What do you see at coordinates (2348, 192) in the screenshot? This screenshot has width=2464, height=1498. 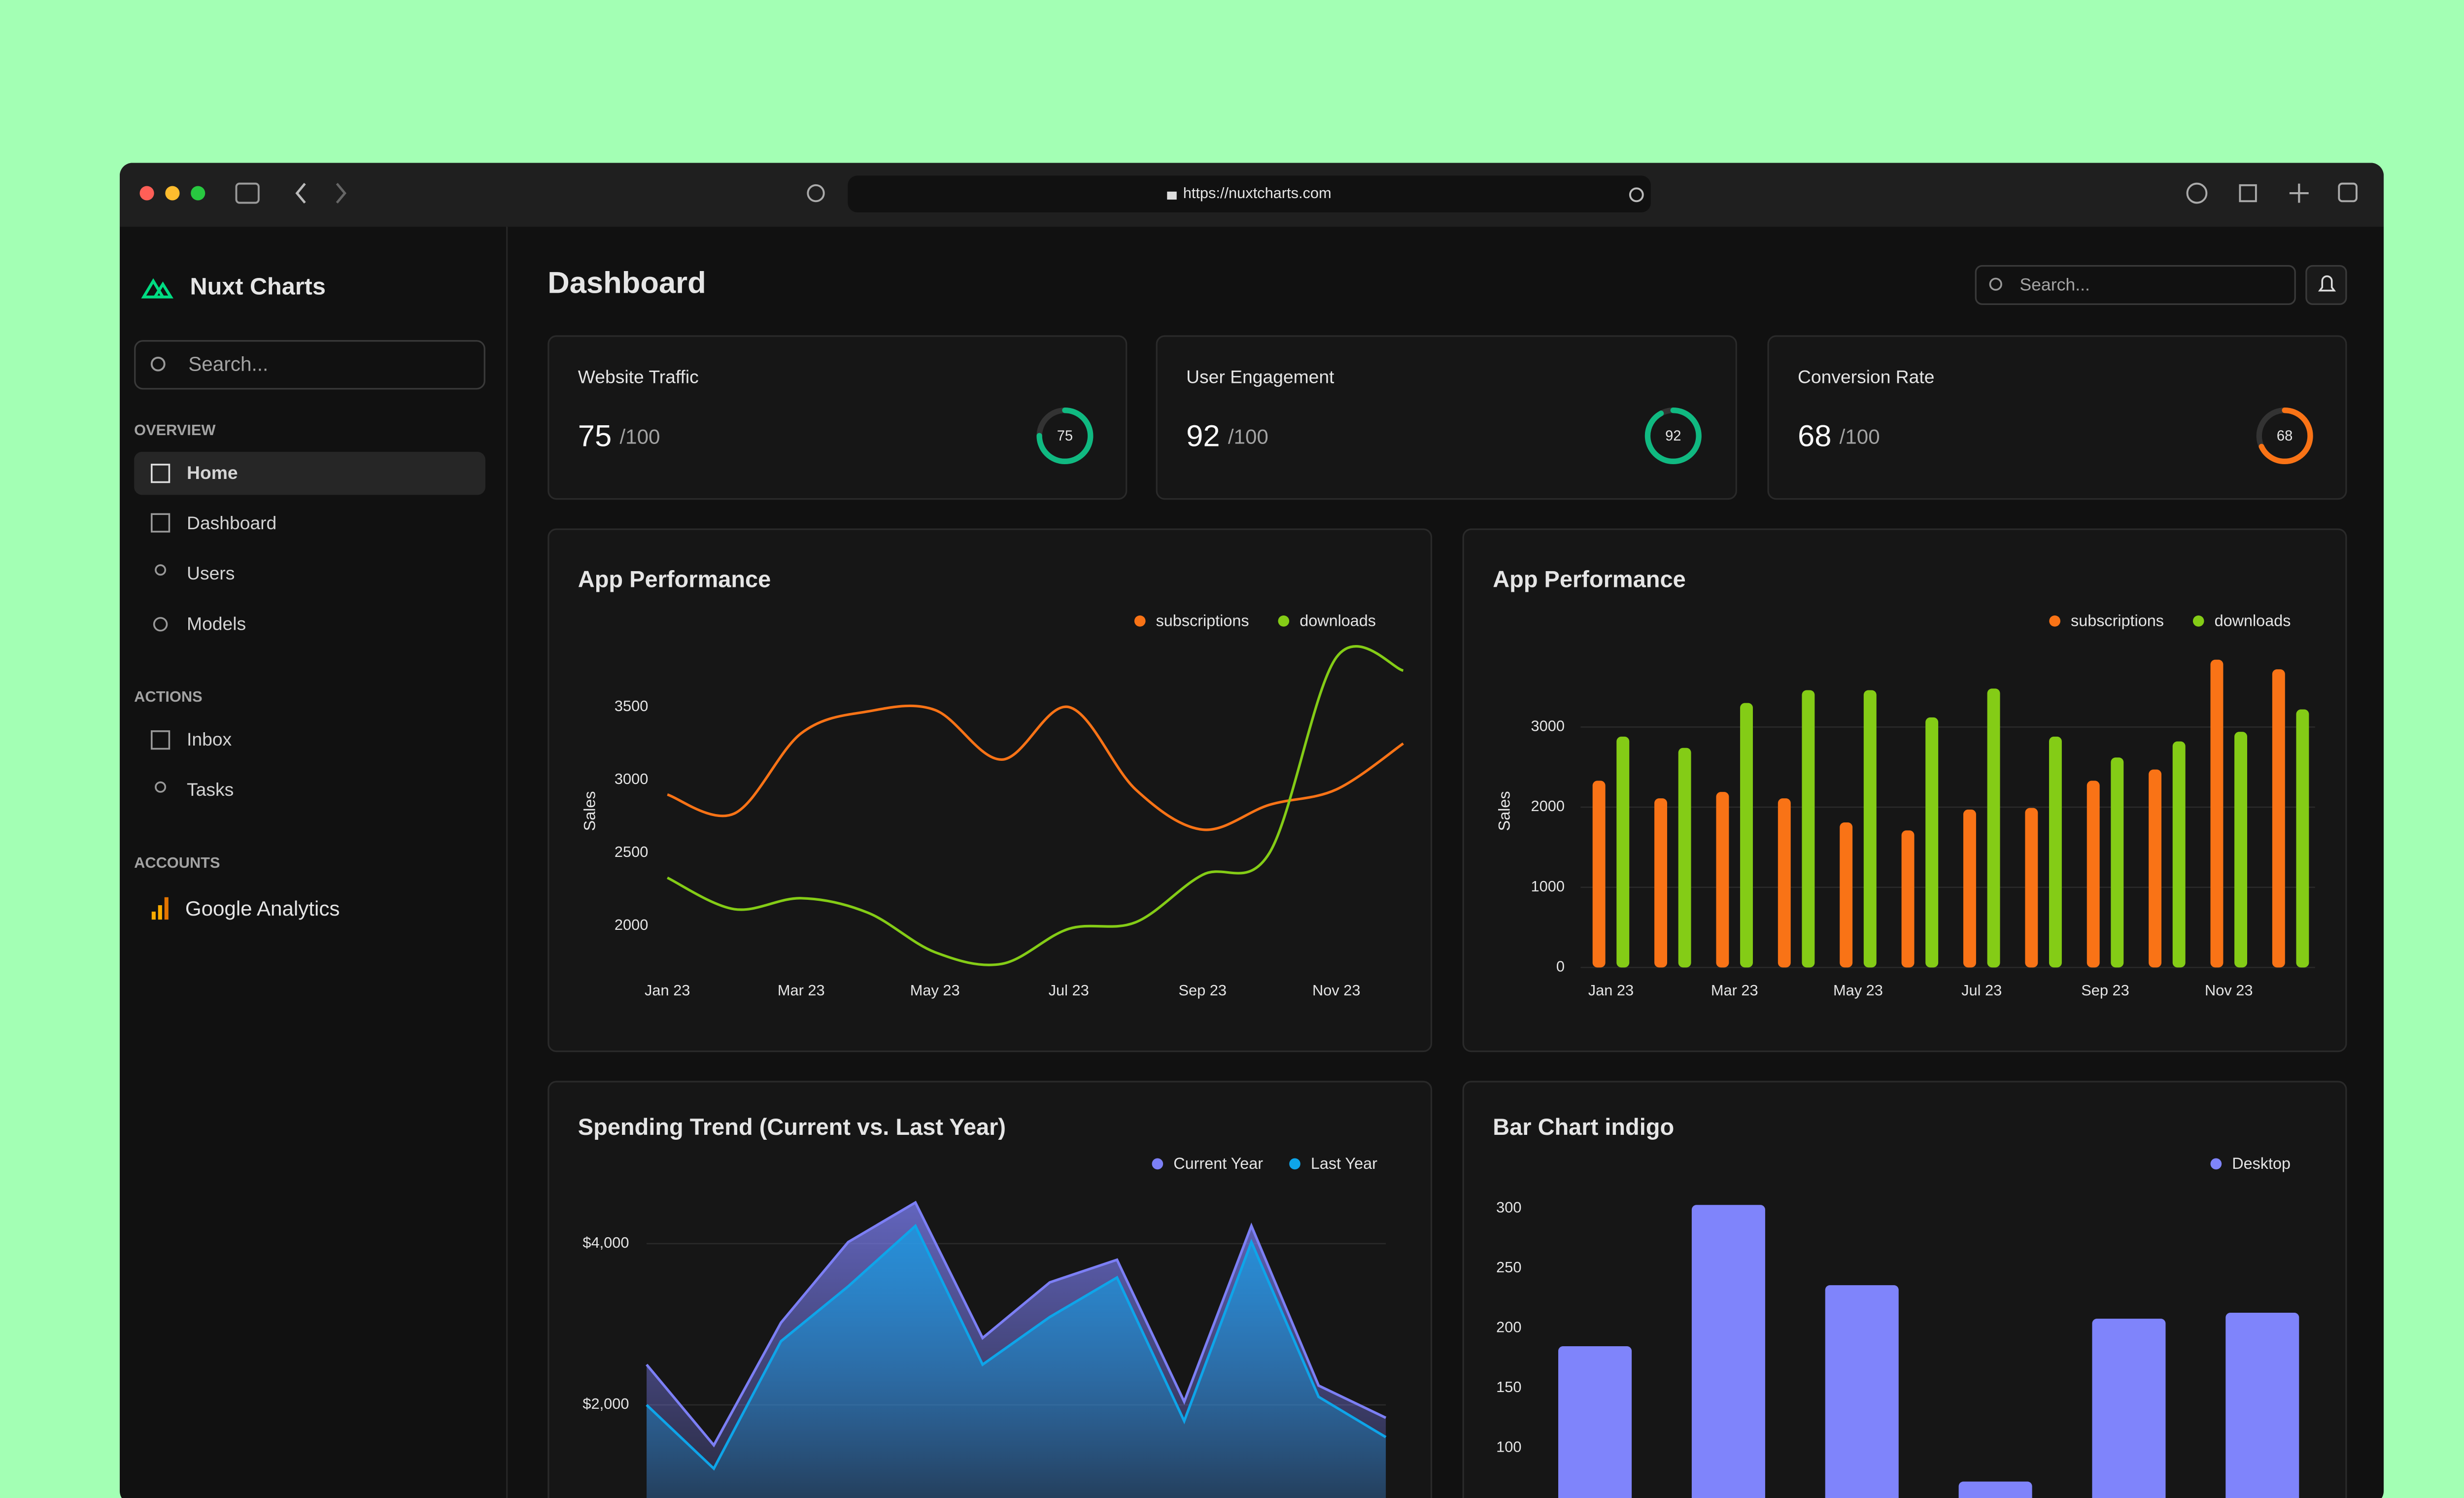 I see `tabs-button` at bounding box center [2348, 192].